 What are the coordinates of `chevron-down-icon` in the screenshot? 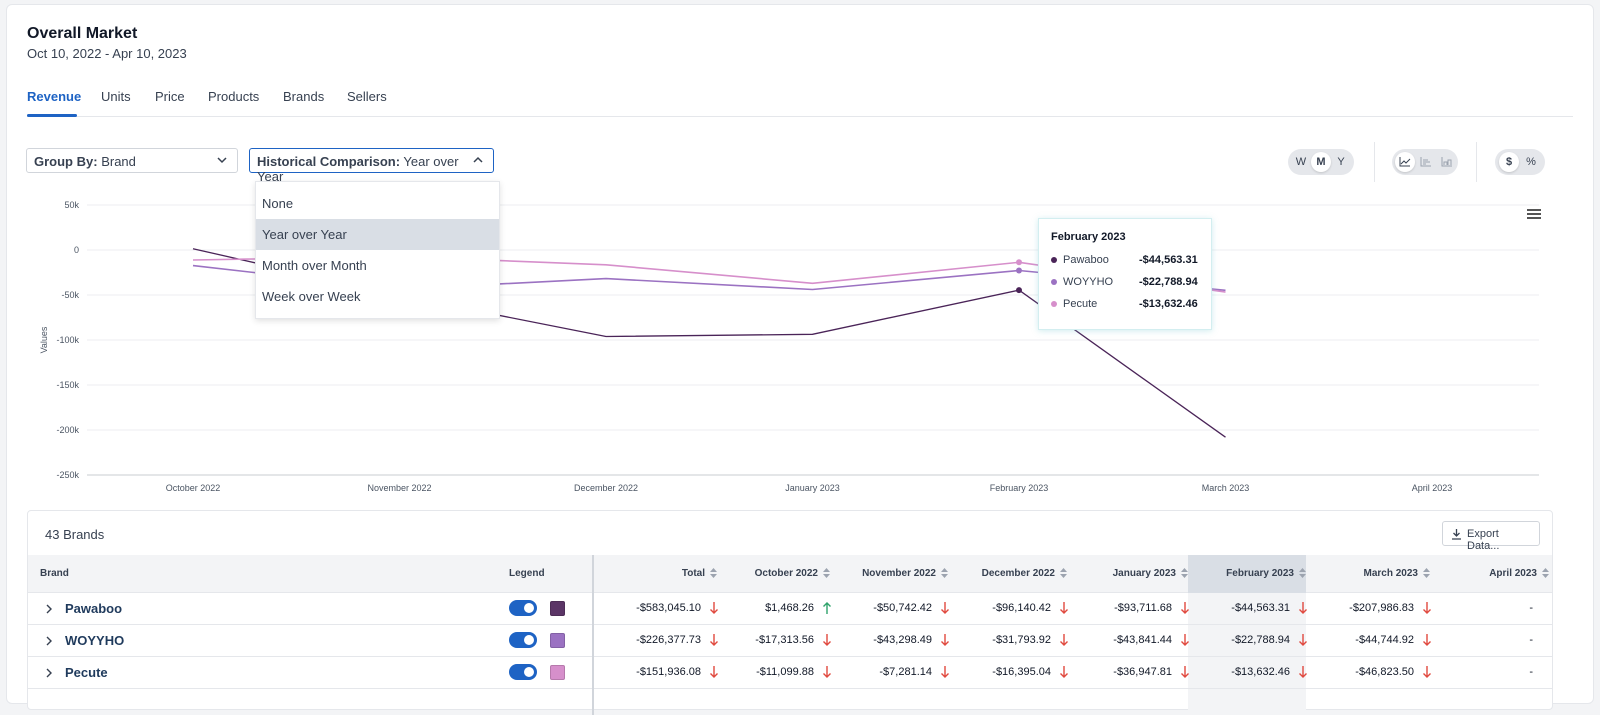 It's located at (222, 160).